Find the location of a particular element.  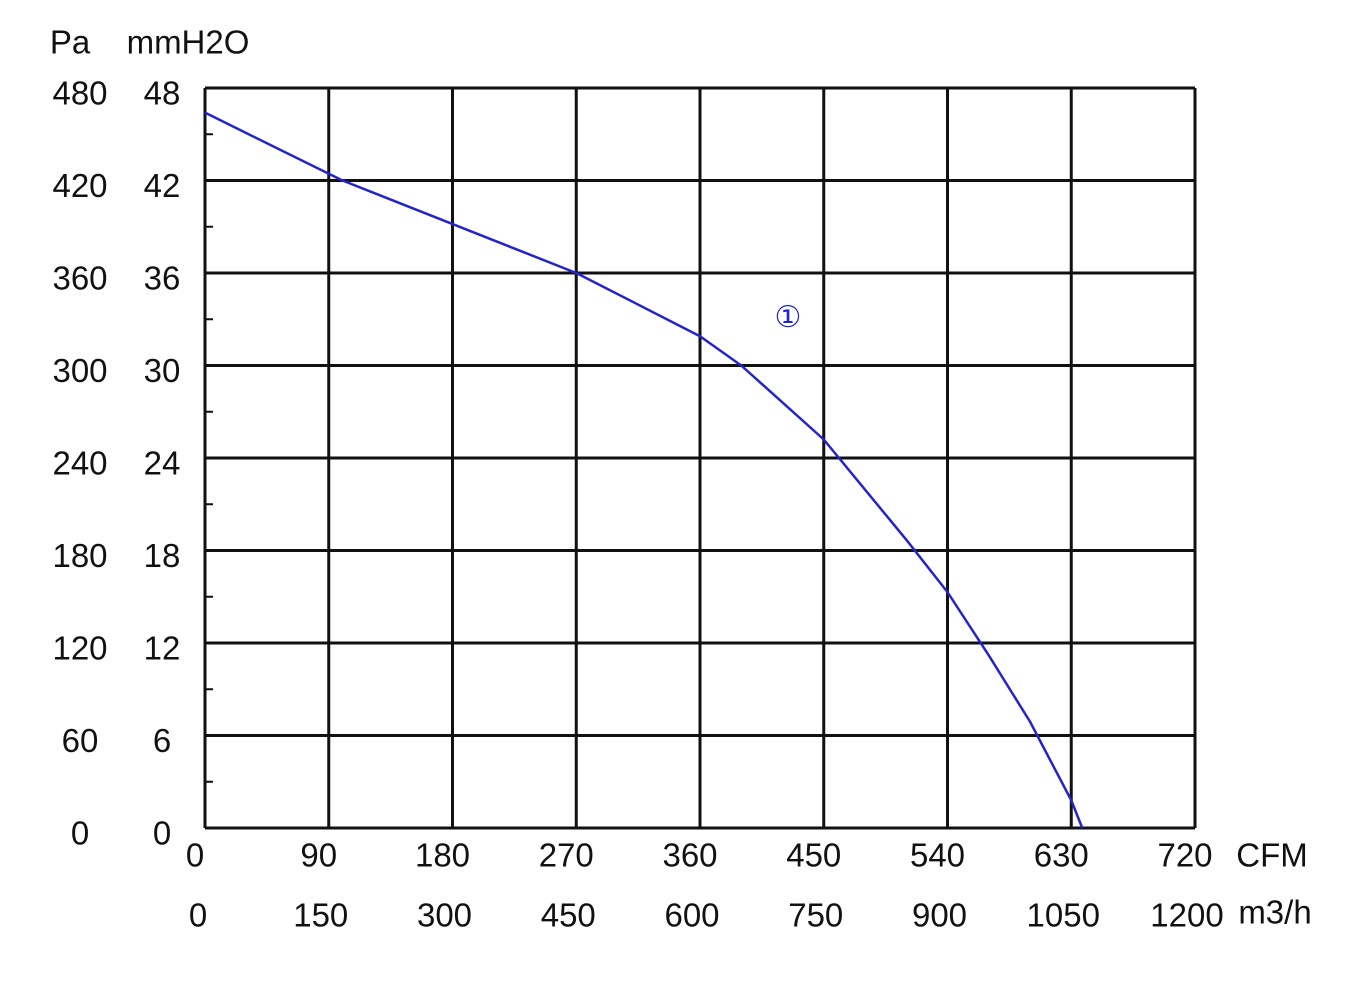

y2-tick-label: 48 is located at coordinates (162, 93).